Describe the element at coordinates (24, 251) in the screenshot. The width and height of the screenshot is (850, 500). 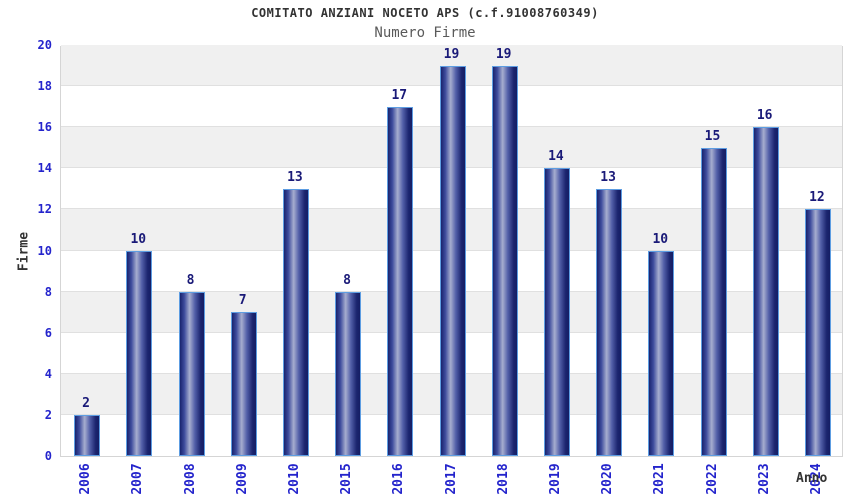
I see `y-axis-title: Firme` at that location.